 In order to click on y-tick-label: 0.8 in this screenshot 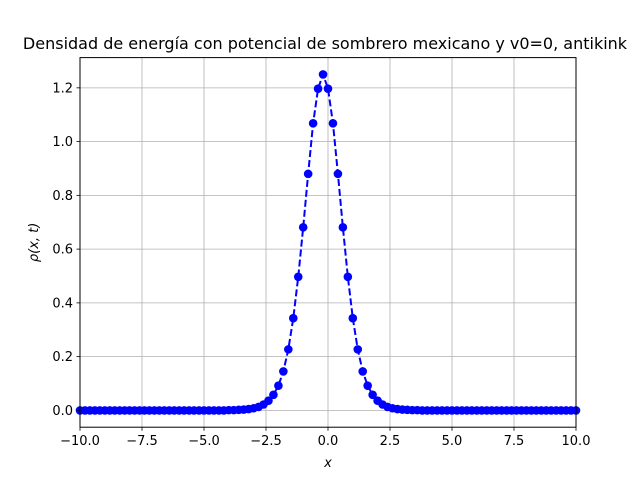, I will do `click(62, 196)`.